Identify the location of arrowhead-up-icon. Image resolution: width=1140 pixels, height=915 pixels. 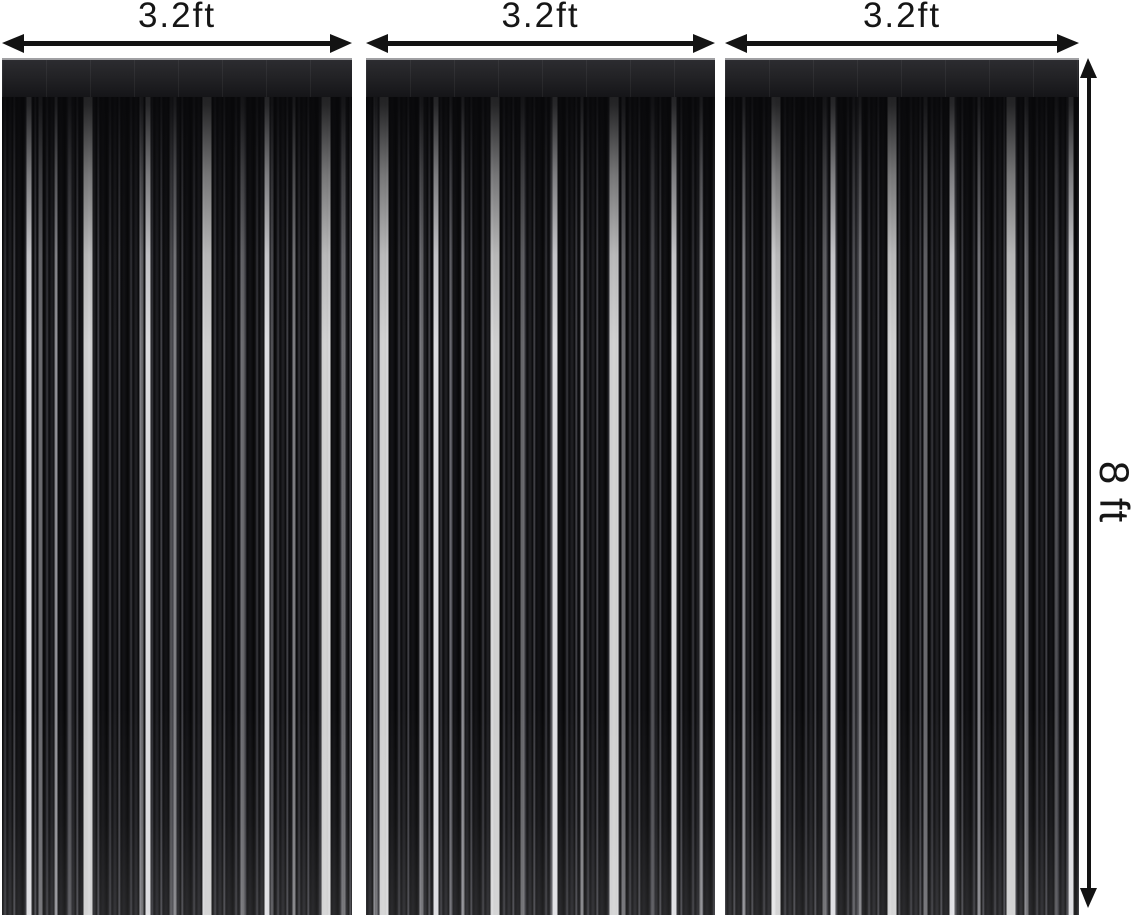
(1088, 68).